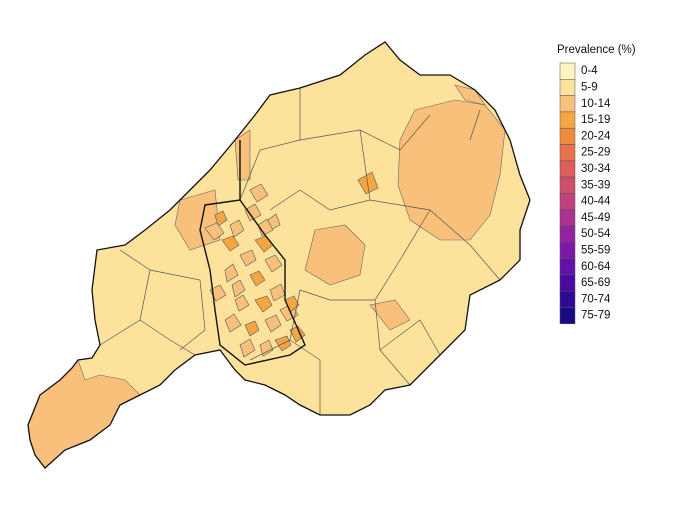  What do you see at coordinates (596, 299) in the screenshot?
I see `legend-label: 70-74` at bounding box center [596, 299].